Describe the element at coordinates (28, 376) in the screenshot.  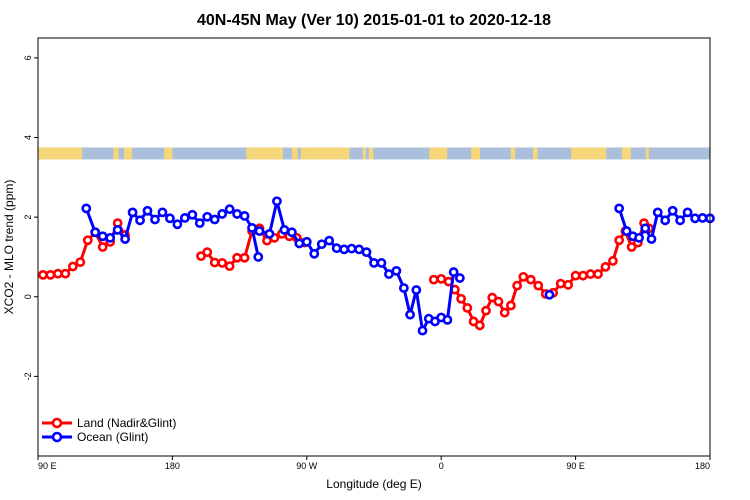
I see `y-tick-label: -2` at that location.